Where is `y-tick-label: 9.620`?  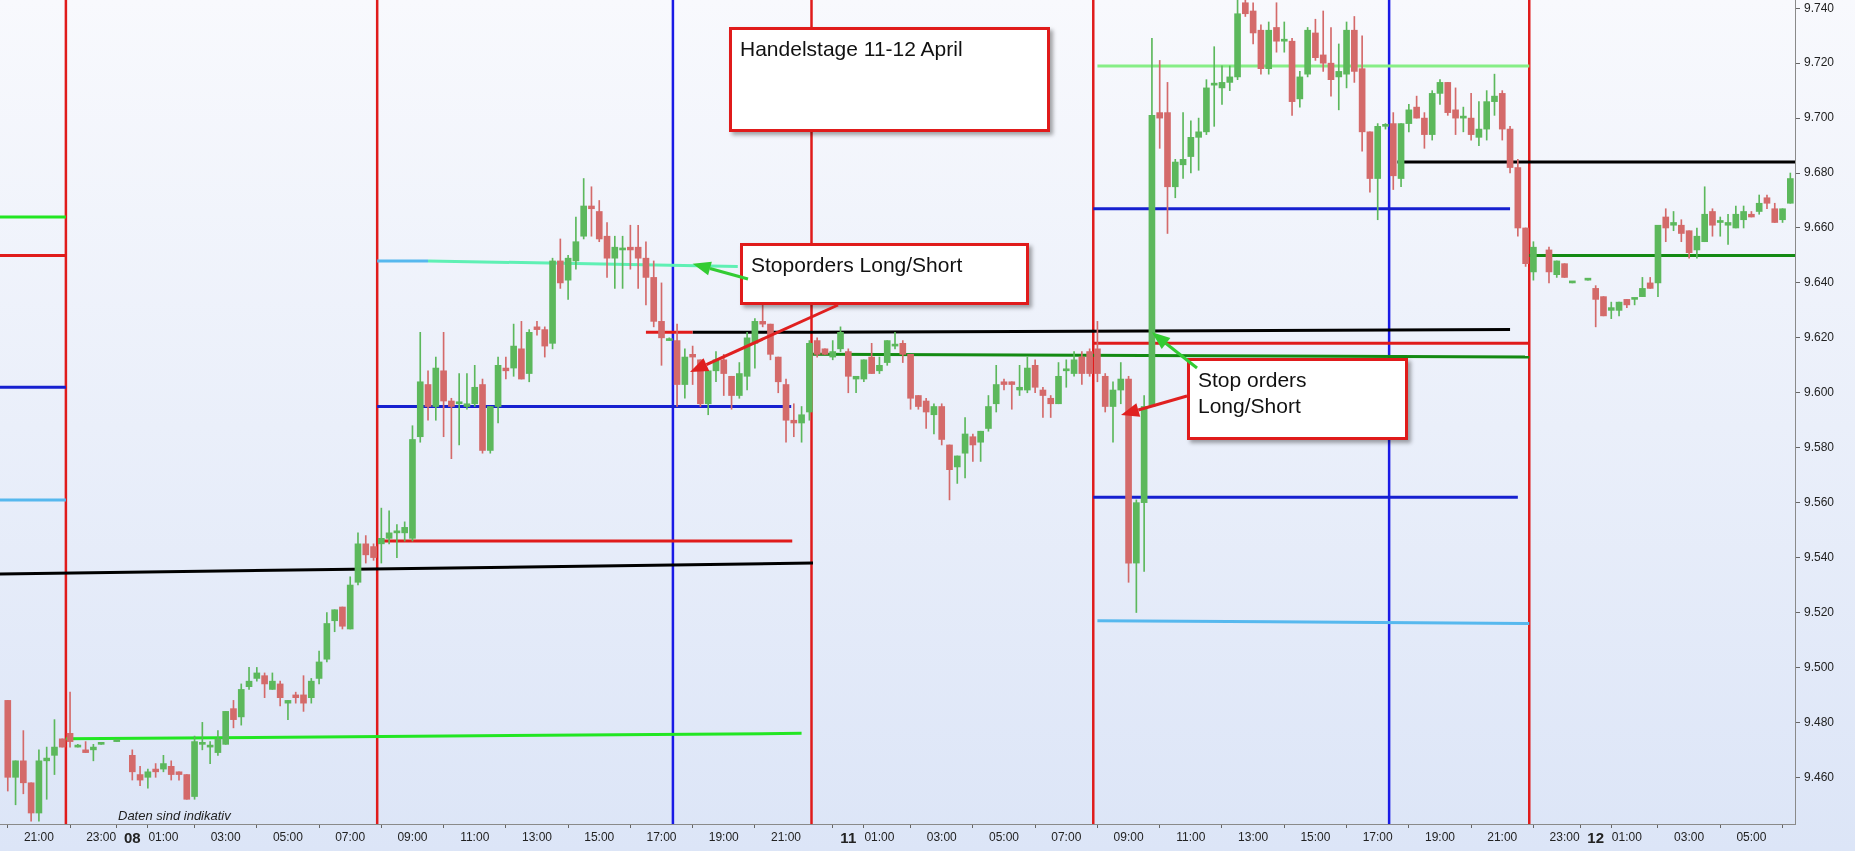 y-tick-label: 9.620 is located at coordinates (1819, 337).